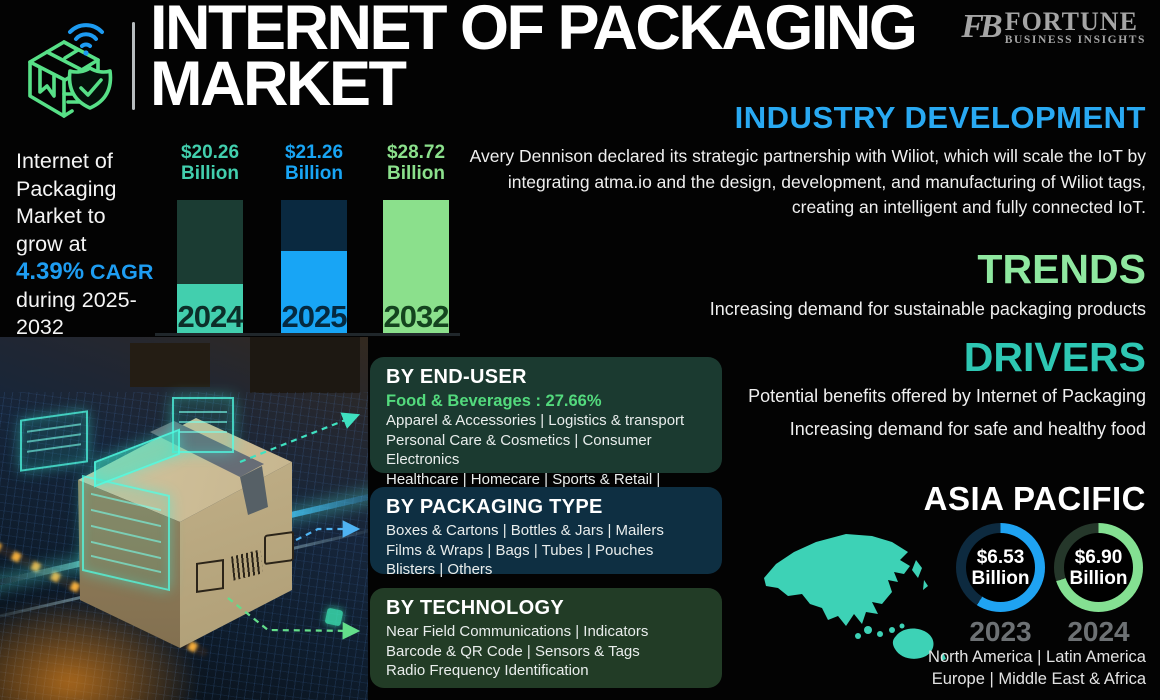 This screenshot has height=700, width=1160. Describe the element at coordinates (513, 651) in the screenshot. I see `segment-items: Barcode & QR Code | Sensors & Tags` at that location.